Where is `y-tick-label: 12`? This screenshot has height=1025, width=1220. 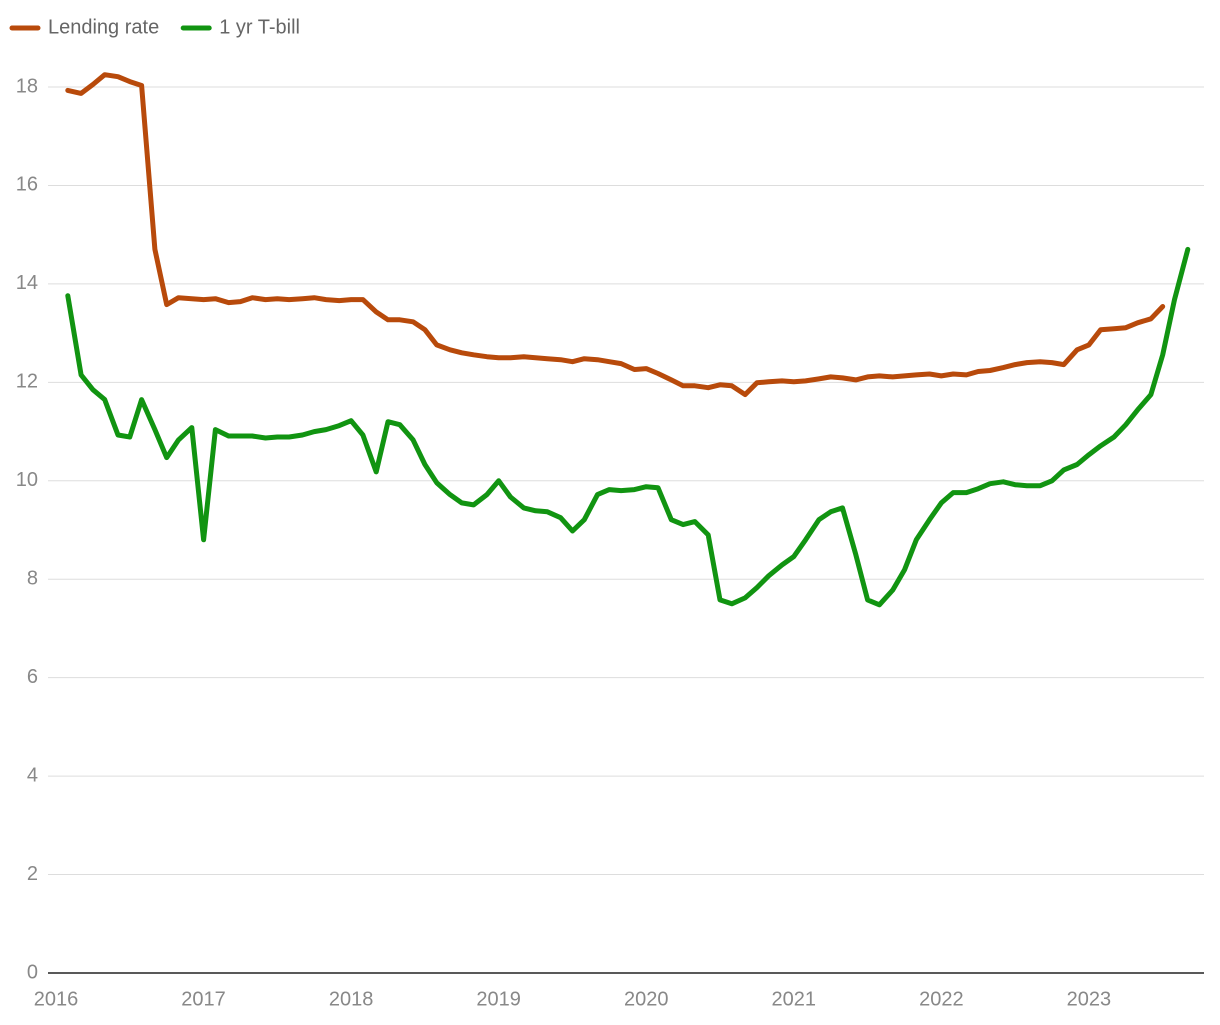
y-tick-label: 12 is located at coordinates (27, 382).